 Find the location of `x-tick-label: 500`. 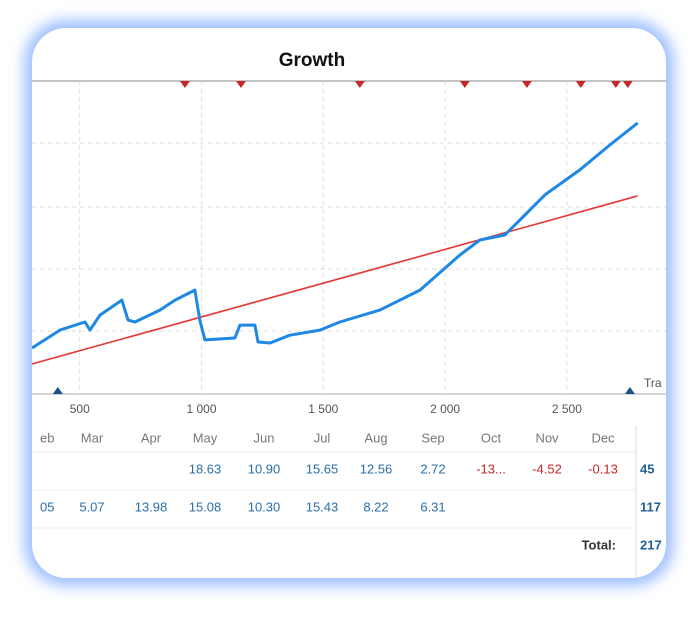

x-tick-label: 500 is located at coordinates (80, 409).